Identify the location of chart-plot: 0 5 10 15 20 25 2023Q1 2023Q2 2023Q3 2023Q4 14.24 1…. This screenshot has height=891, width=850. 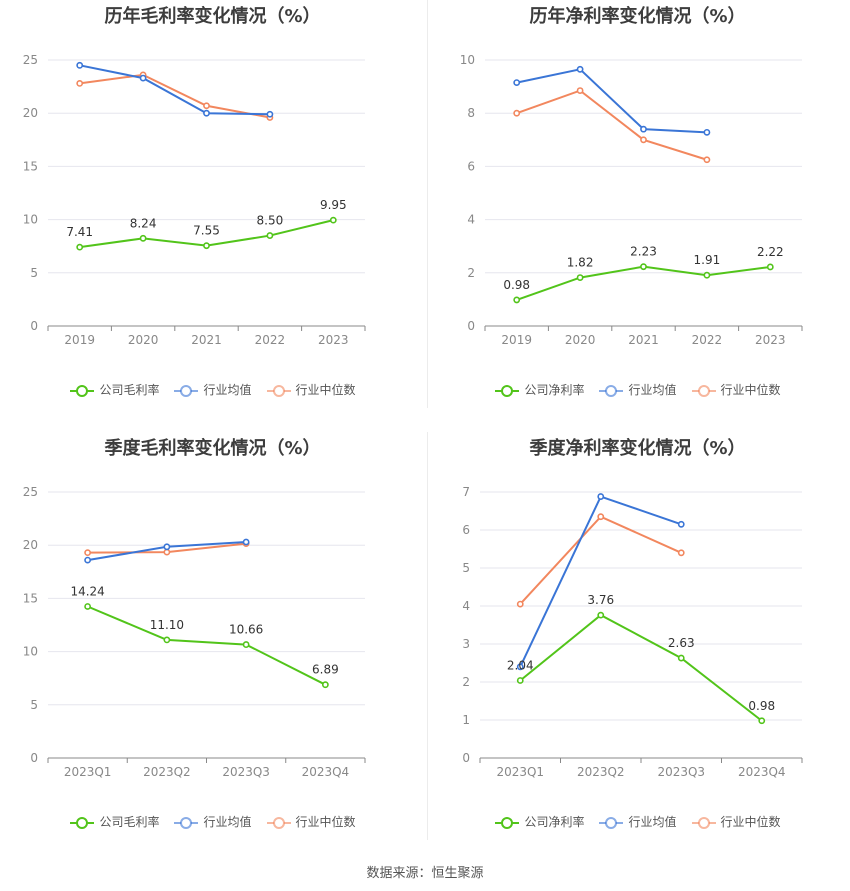
(194, 632).